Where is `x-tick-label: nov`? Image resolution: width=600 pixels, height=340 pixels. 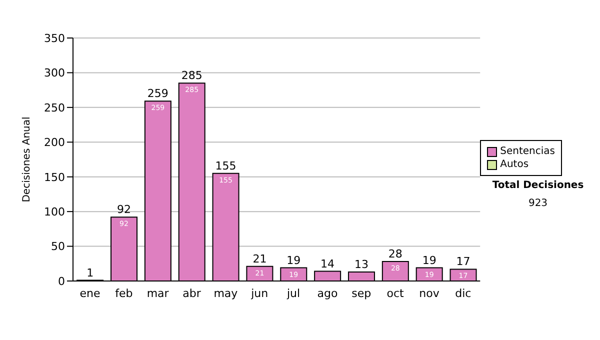 x-tick-label: nov is located at coordinates (429, 293).